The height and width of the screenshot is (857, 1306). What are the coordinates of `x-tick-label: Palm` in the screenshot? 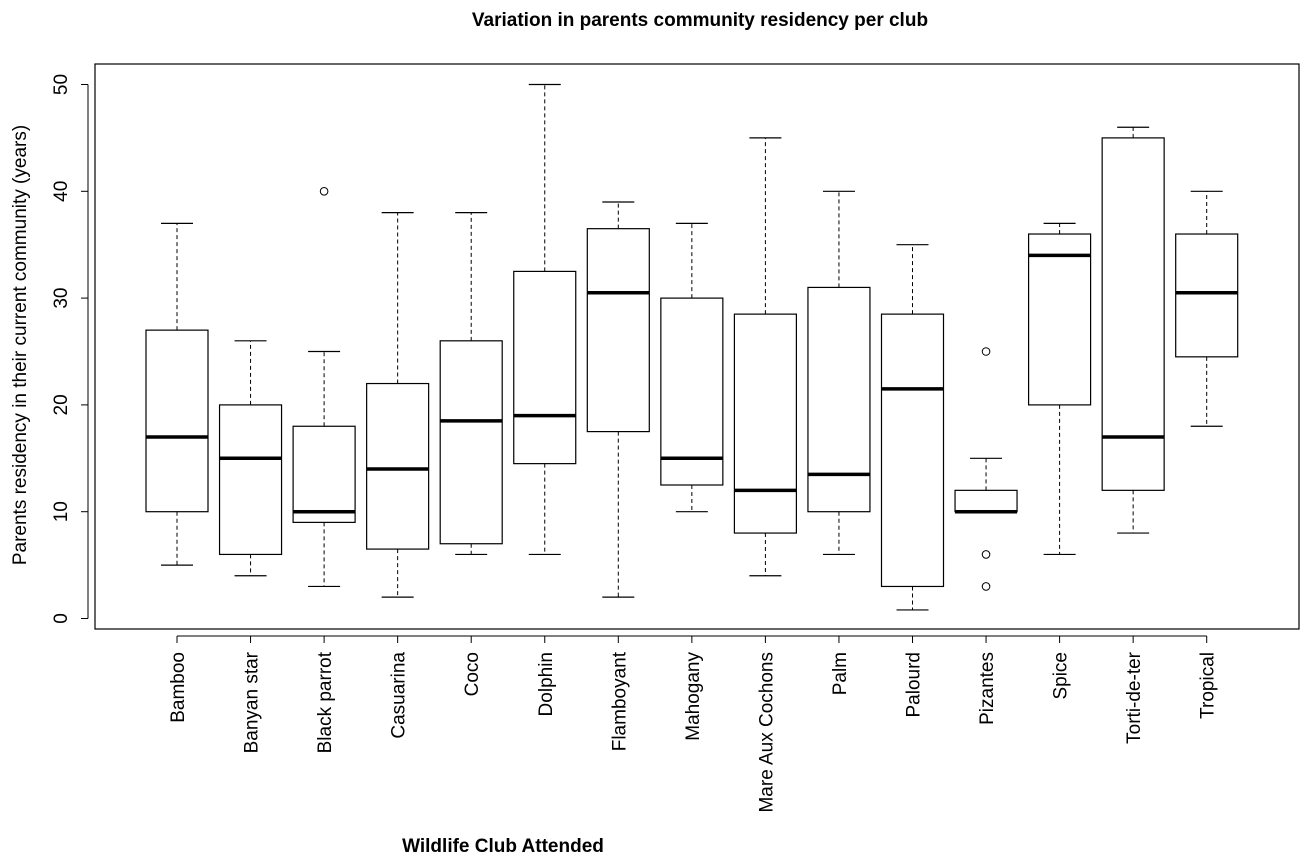 It's located at (840, 673).